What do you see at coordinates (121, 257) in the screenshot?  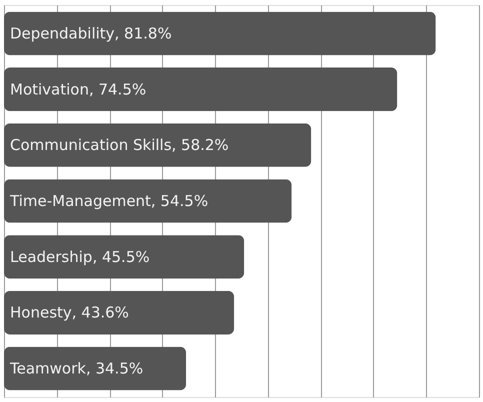 I see `data-label: , 45.5%` at bounding box center [121, 257].